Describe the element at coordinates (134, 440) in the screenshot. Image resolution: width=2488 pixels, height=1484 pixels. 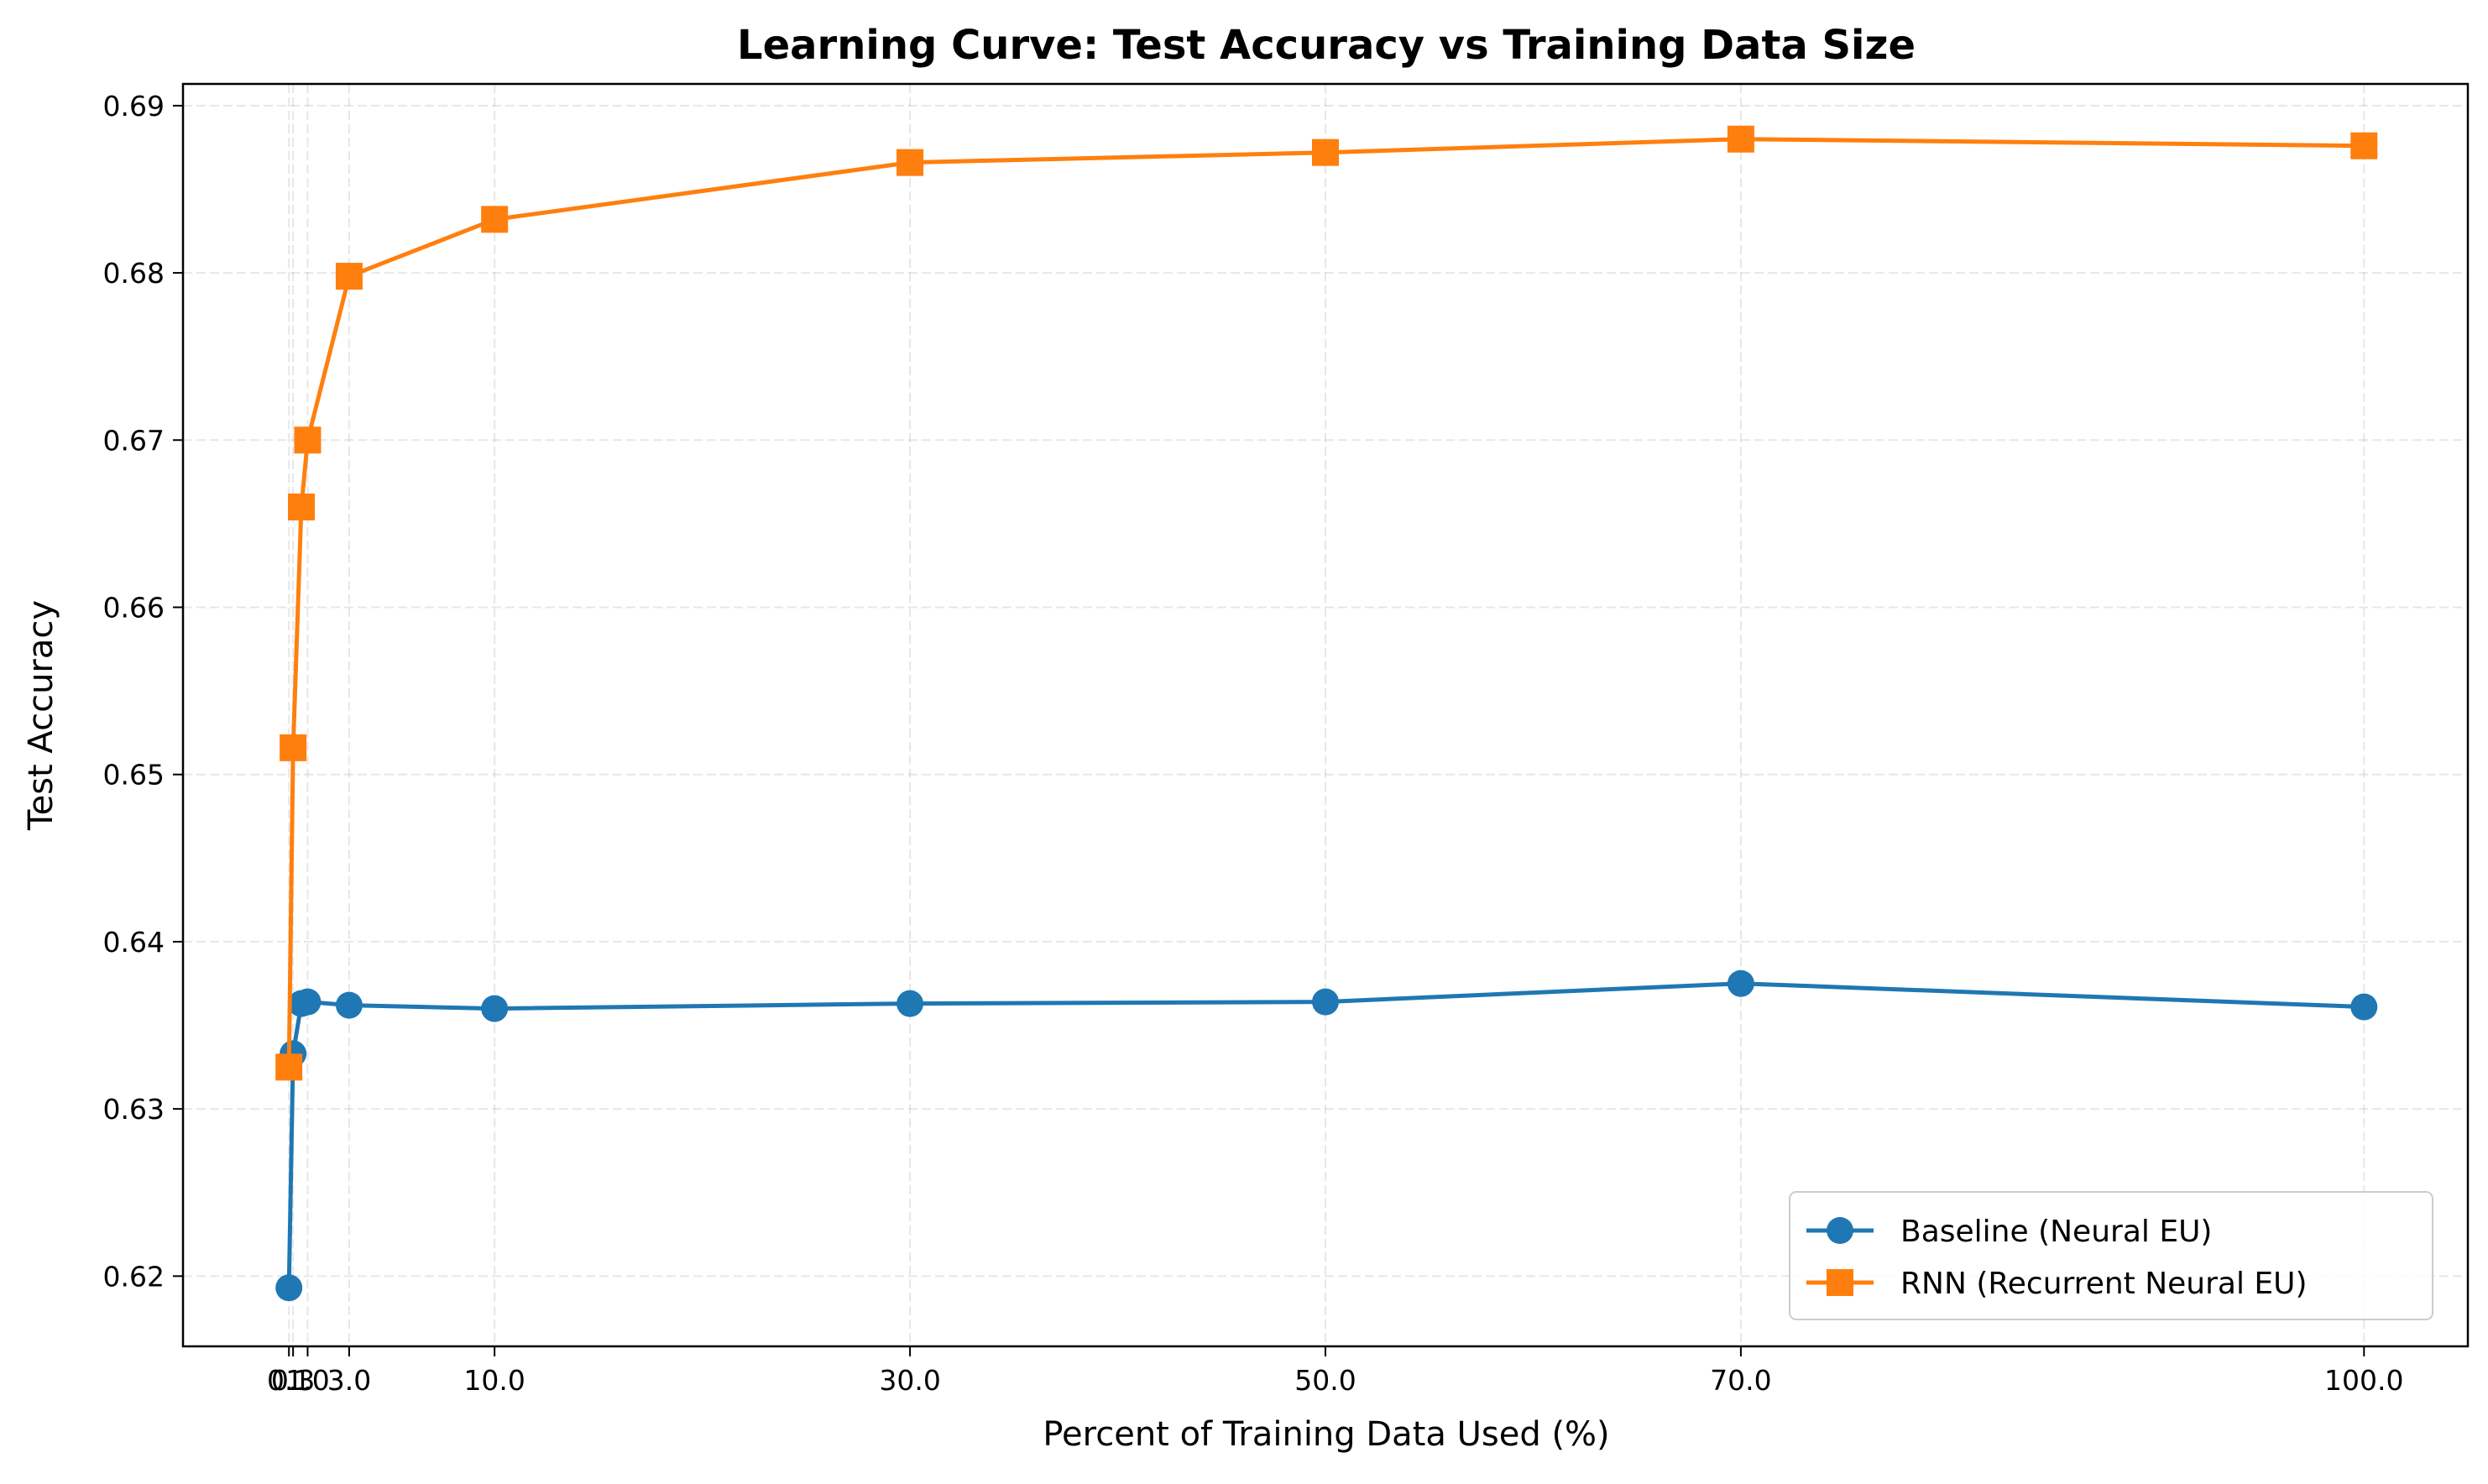
I see `y-tick-label: 0.67` at that location.